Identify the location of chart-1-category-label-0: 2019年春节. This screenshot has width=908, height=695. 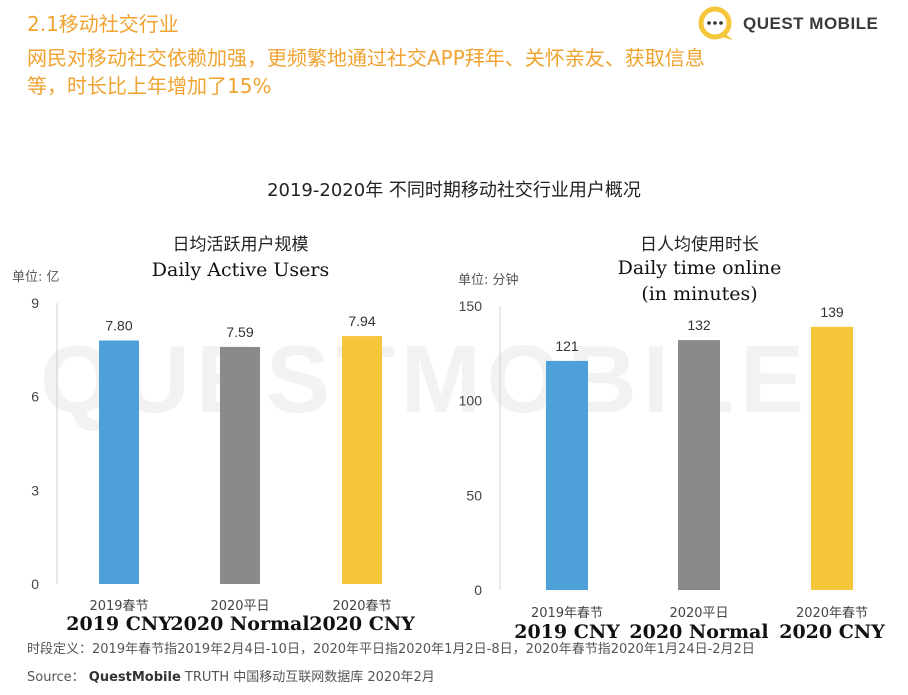
(567, 613).